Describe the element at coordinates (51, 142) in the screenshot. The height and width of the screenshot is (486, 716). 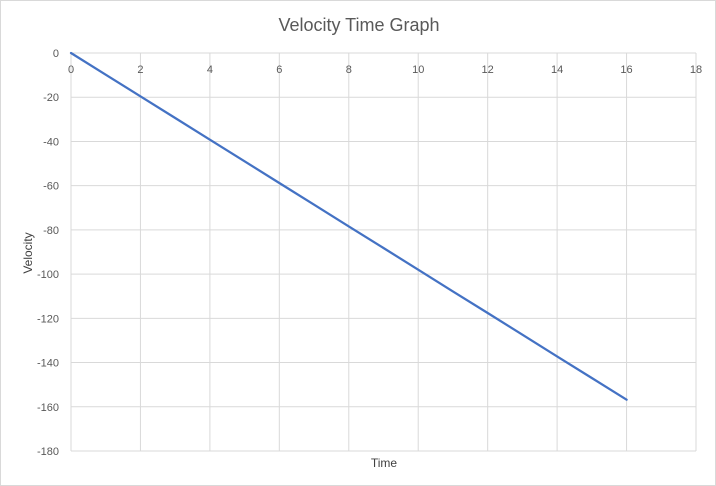
I see `y-tick-label: -40` at that location.